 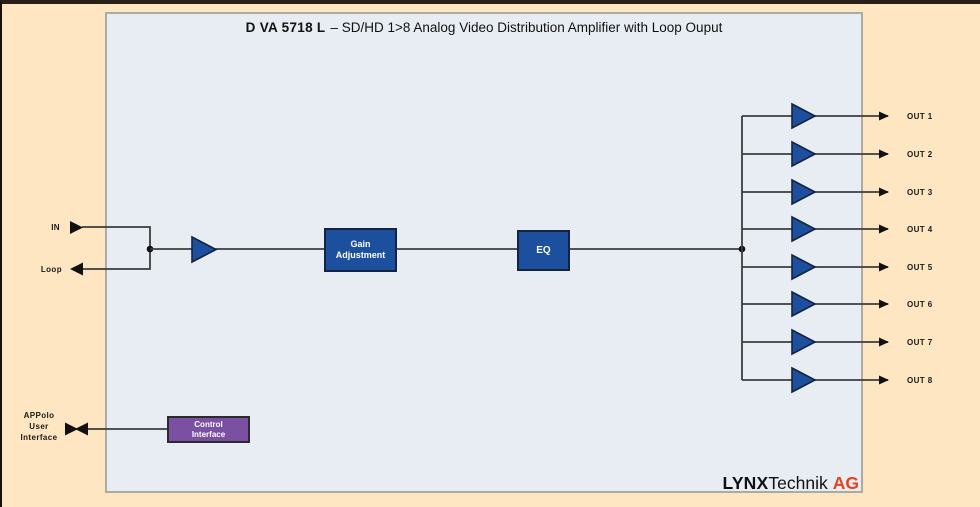 What do you see at coordinates (798, 483) in the screenshot?
I see `logo-technik-text: Technik` at bounding box center [798, 483].